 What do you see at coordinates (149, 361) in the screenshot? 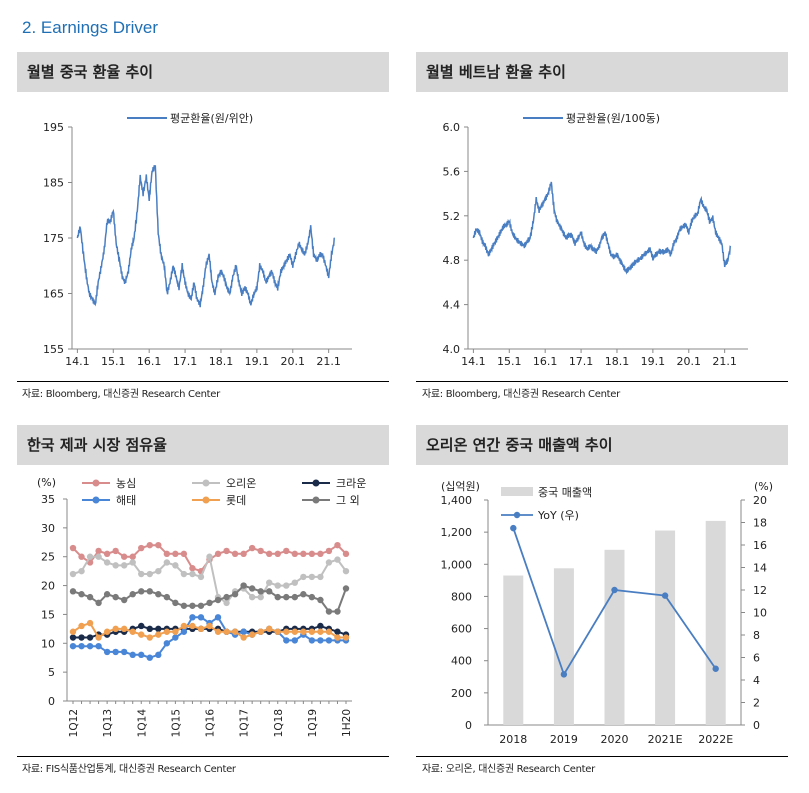
I see `cny-x-tick-label: 16.1` at bounding box center [149, 361].